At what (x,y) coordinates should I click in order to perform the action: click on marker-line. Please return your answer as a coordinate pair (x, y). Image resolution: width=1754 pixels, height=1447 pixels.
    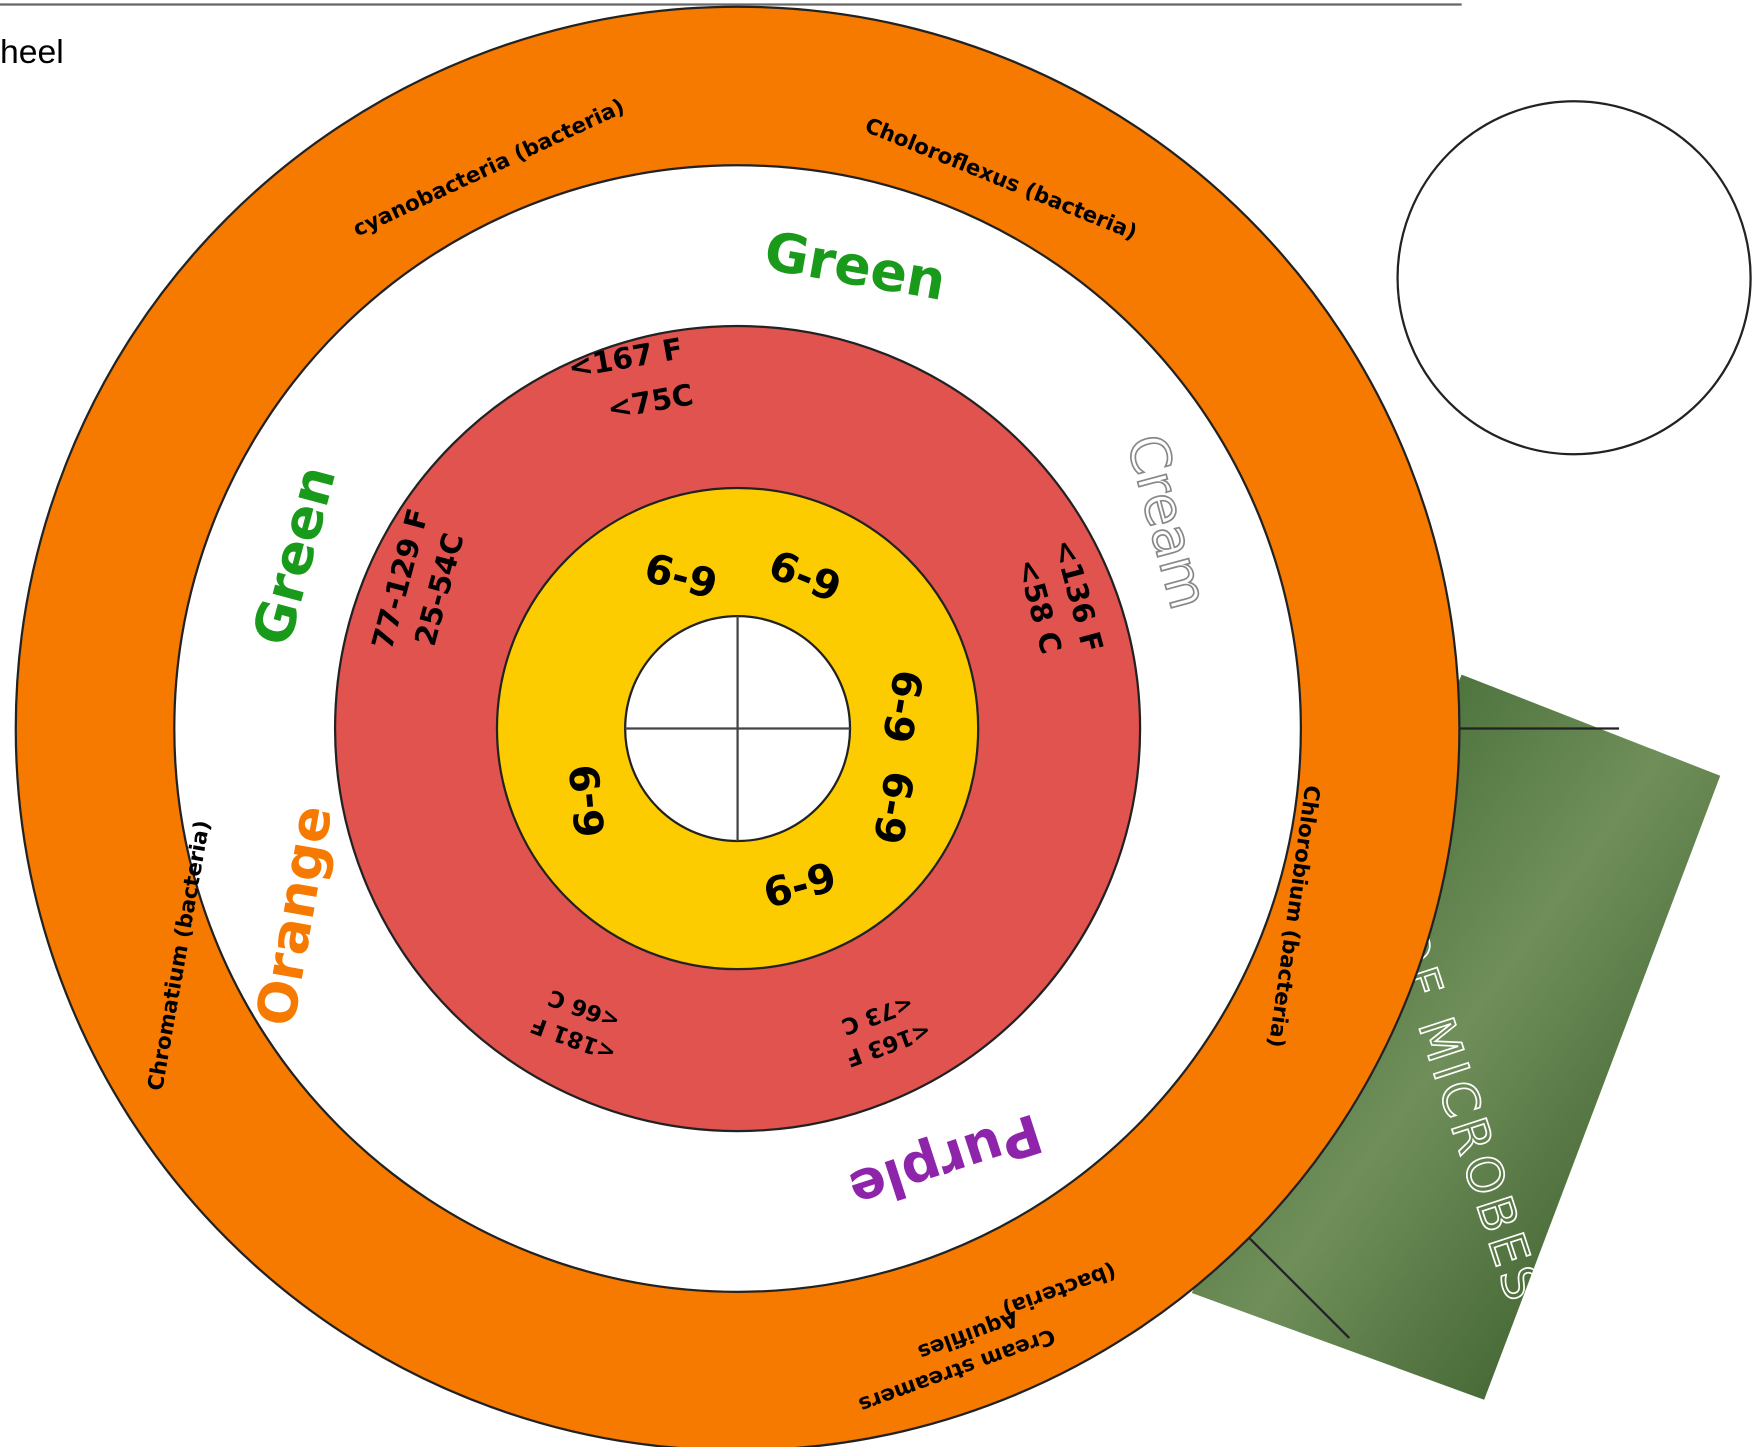
    Looking at the image, I should click on (1299, 1287).